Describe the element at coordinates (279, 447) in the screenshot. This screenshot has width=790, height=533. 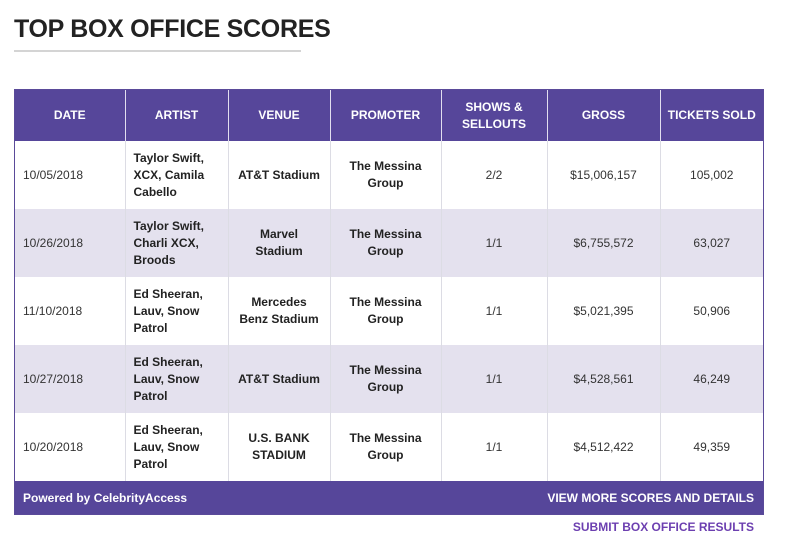
I see `cell-venue: U.S. BANK STADIUM` at that location.